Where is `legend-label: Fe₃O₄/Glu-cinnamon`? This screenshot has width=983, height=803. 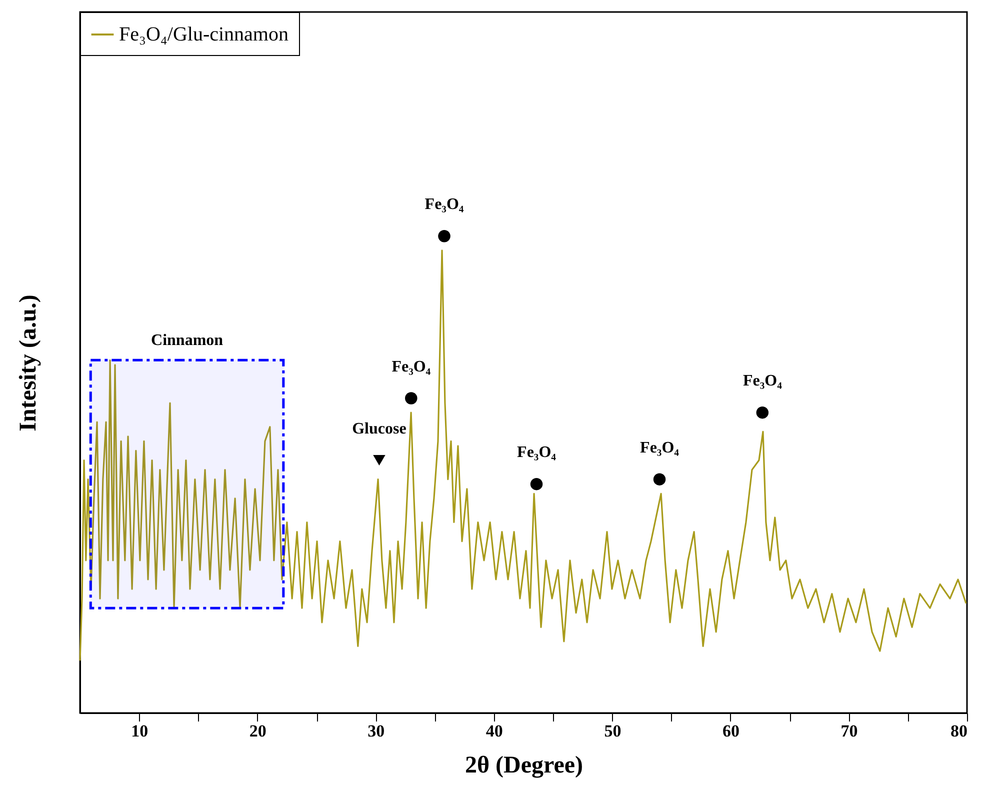 legend-label: Fe₃O₄/Glu-cinnamon is located at coordinates (203, 35).